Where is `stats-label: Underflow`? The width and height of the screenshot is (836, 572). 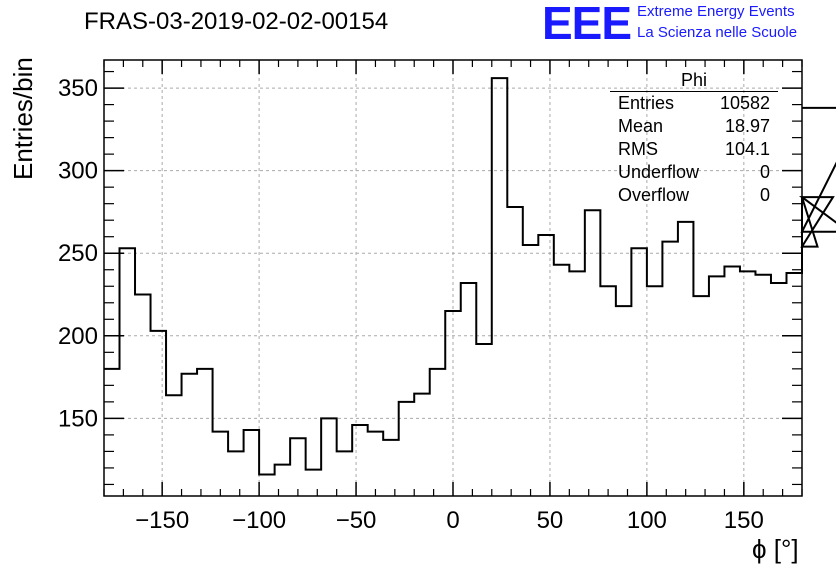 stats-label: Underflow is located at coordinates (659, 172).